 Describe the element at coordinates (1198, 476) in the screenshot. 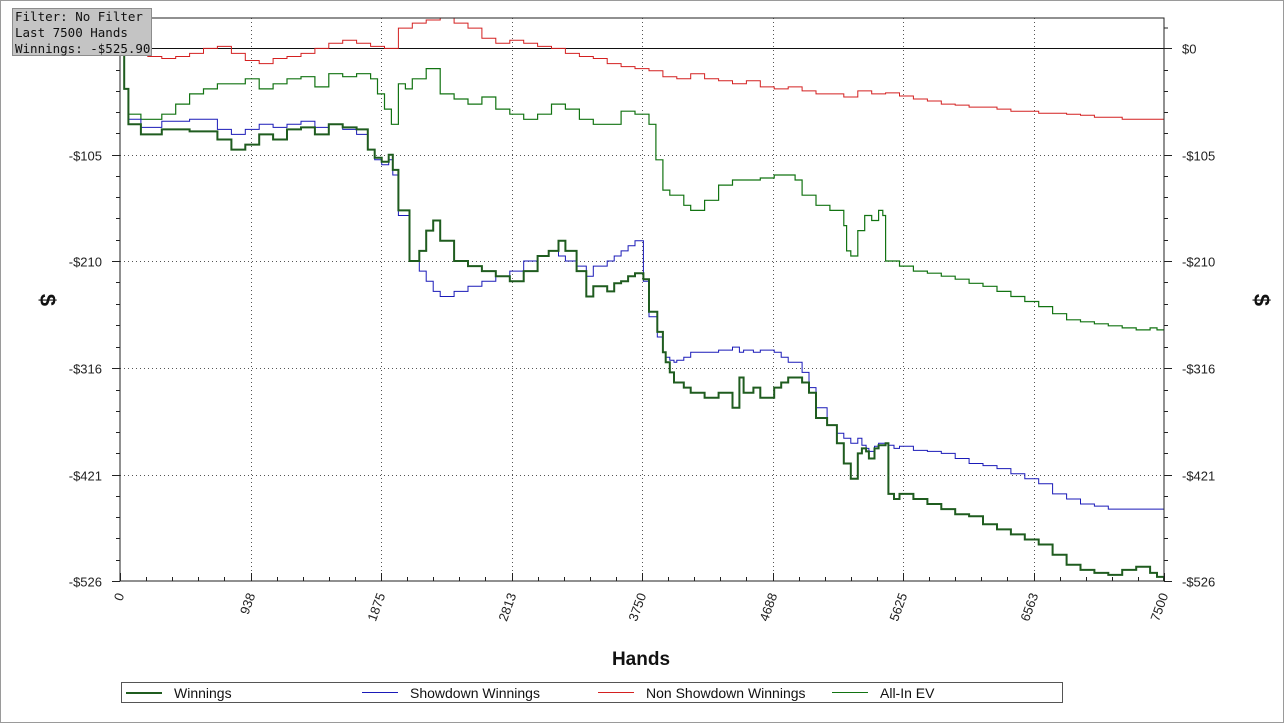

I see `y-tick-label-right: -$421` at that location.